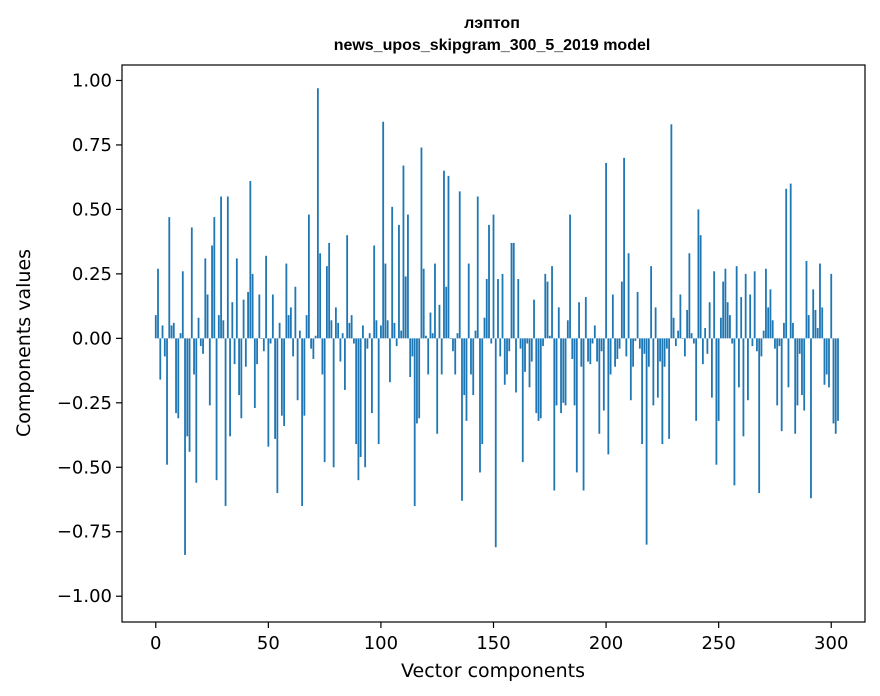  I want to click on y-tick-label: 0.75, so click(92, 145).